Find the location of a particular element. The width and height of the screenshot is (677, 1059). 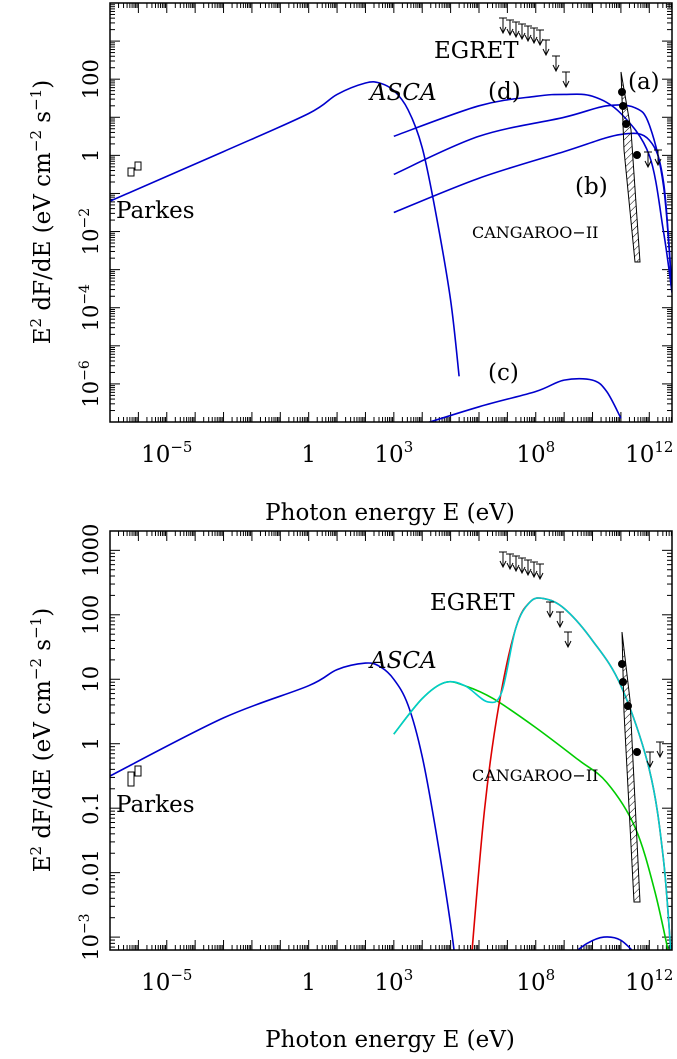

y-tick-labels: 10−6 10−4 10−2 1 100 is located at coordinates (90, 233).